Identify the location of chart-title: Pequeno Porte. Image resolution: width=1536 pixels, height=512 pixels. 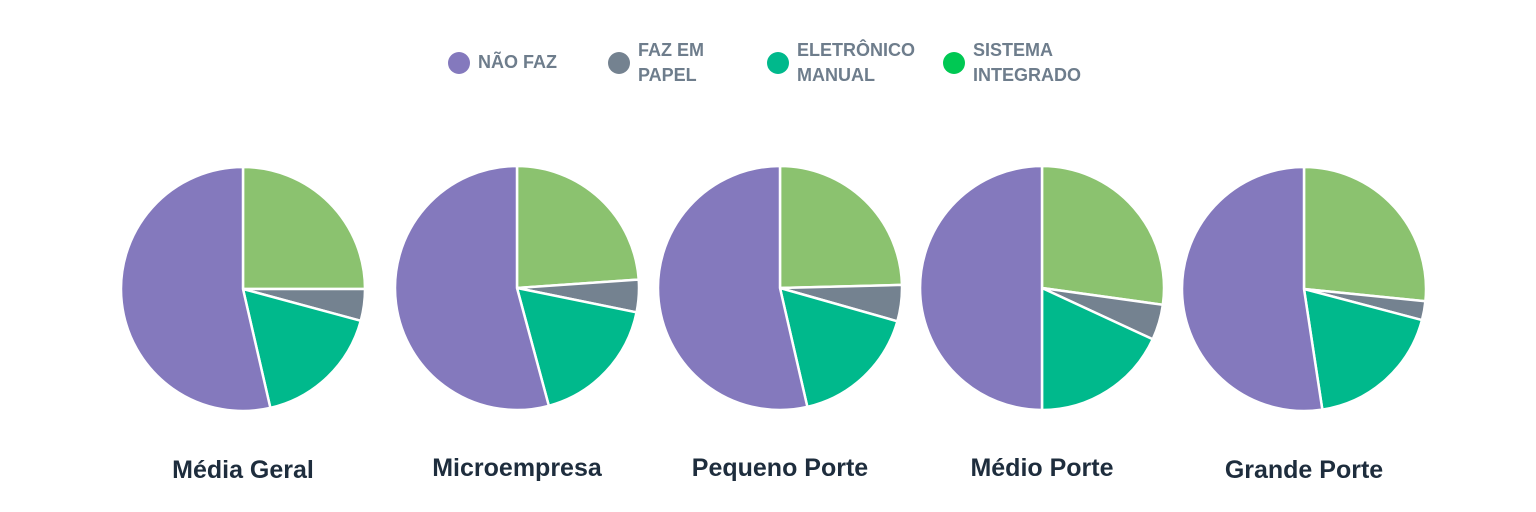
(780, 468).